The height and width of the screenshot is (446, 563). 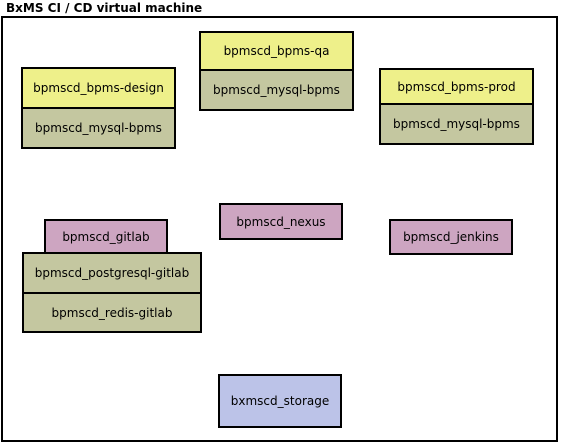 What do you see at coordinates (276, 90) in the screenshot?
I see `node-mysql-bpms-qa: bpmscd_mysql-bpms` at bounding box center [276, 90].